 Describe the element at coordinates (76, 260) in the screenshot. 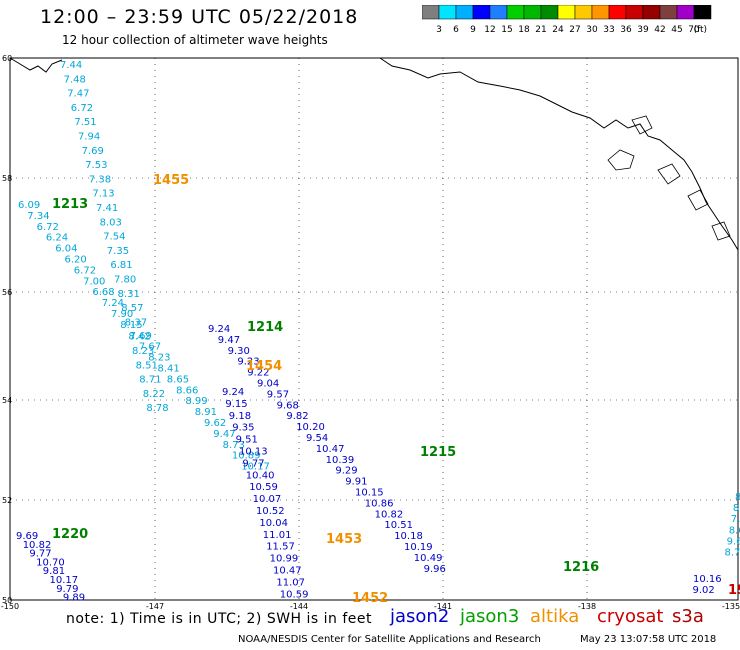

I see `wave-height-value: 6.20` at that location.